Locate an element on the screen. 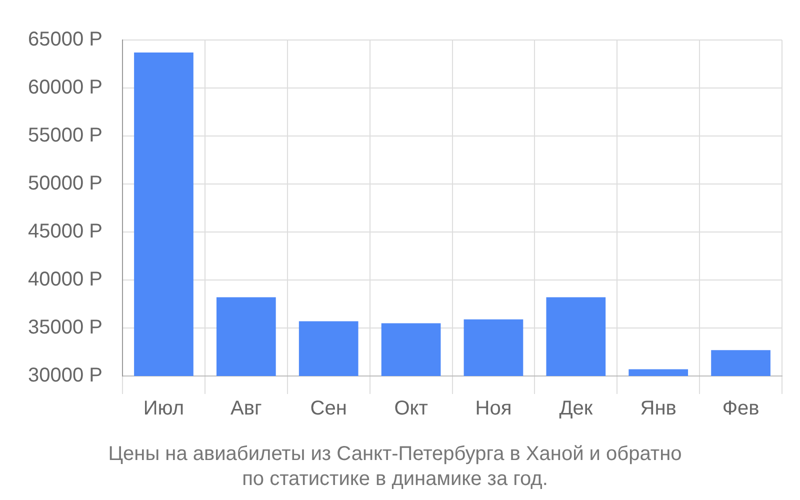 This screenshot has height=500, width=800. text: Цены на авиабилеты из Санкт-Петербурга в Ханой и обратно is located at coordinates (395, 454).